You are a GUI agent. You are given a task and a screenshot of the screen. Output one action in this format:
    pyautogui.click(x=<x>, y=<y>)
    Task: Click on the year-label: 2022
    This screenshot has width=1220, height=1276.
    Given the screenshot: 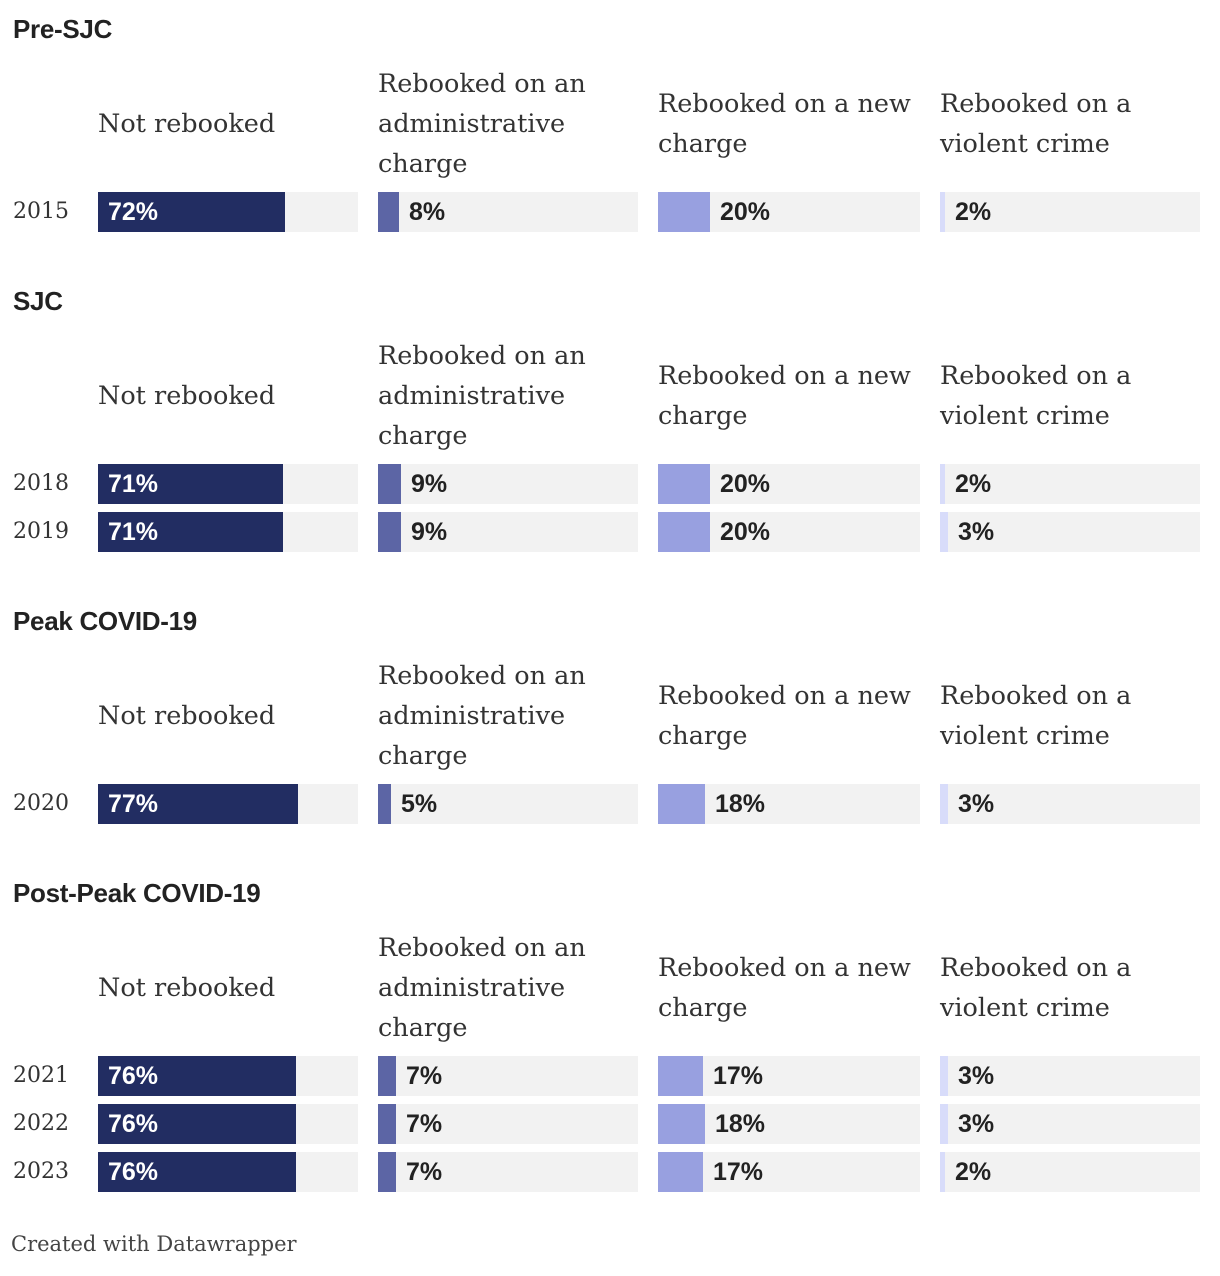 What is the action you would take?
    pyautogui.click(x=41, y=1123)
    